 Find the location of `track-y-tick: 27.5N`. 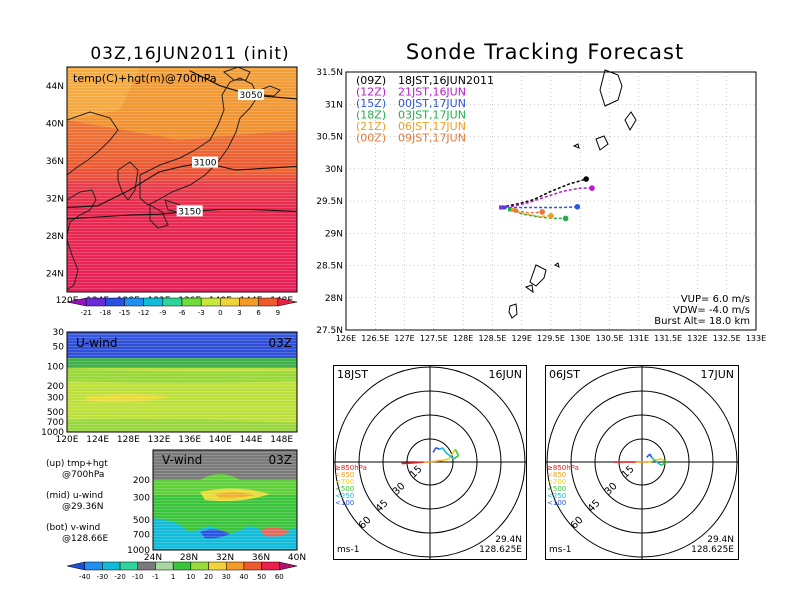

track-y-tick: 27.5N is located at coordinates (329, 331).